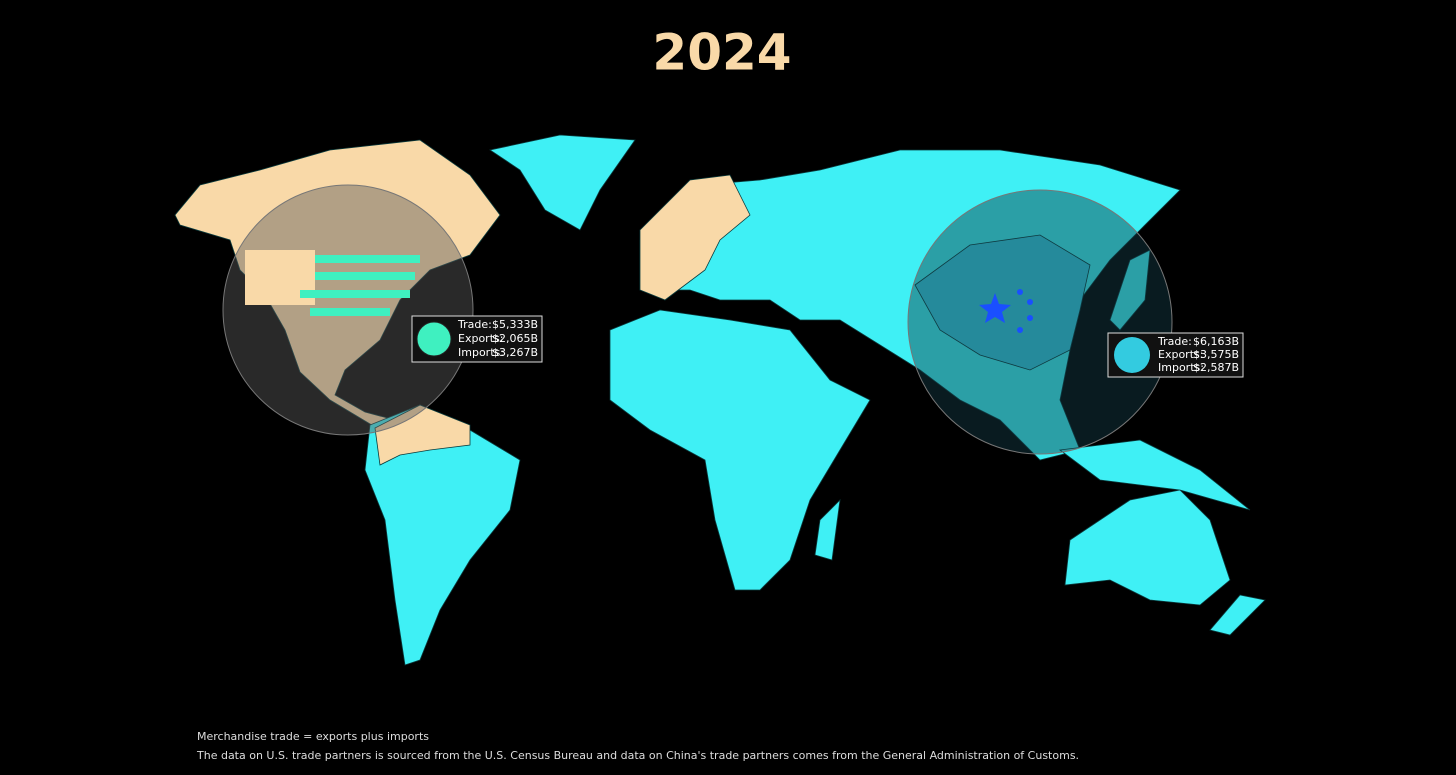 The width and height of the screenshot is (1456, 775). Describe the element at coordinates (313, 736) in the screenshot. I see `footnote: Merchandise trade = exports plus imports` at that location.